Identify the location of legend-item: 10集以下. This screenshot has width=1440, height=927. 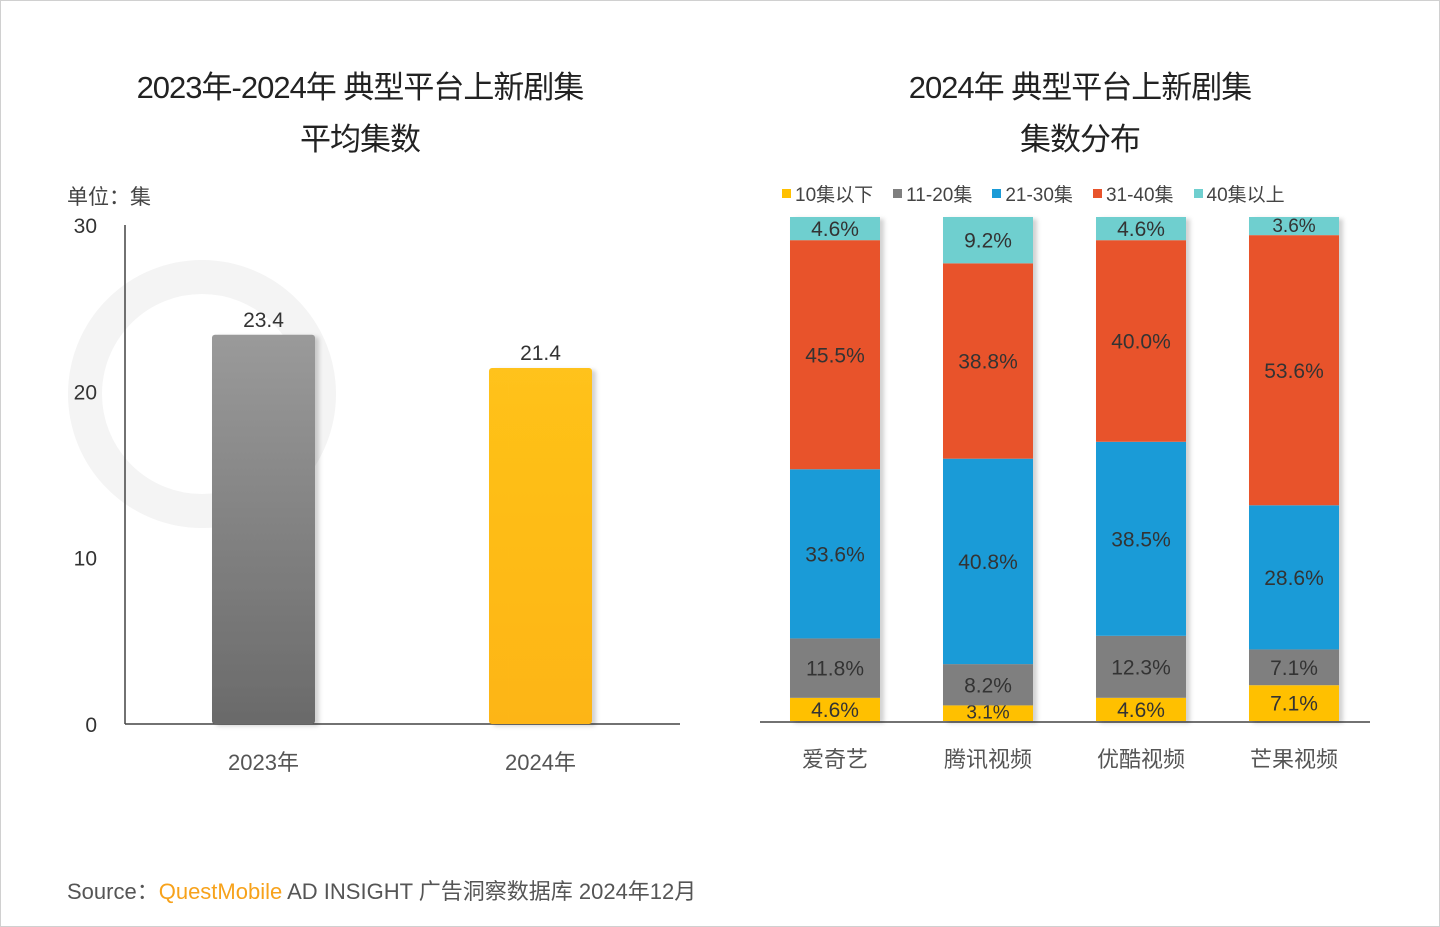
(827, 193).